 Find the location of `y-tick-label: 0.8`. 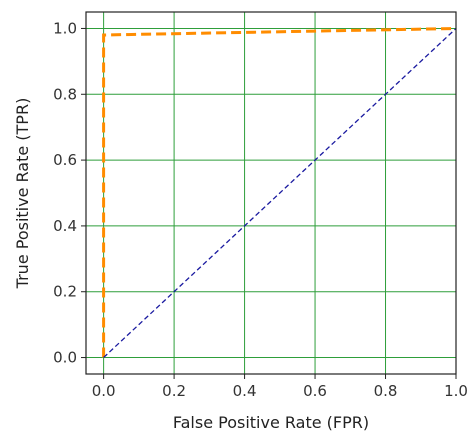

y-tick-label: 0.8 is located at coordinates (65, 94).